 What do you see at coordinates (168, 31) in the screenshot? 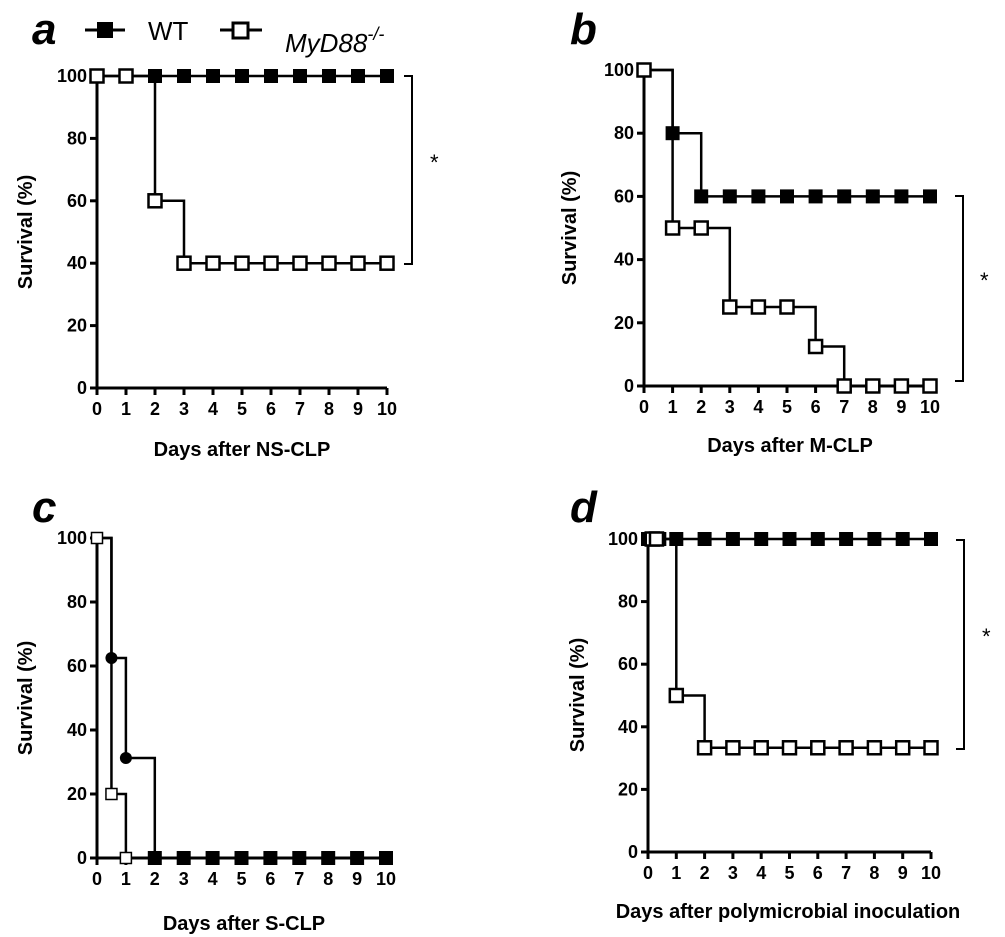
I see `legend-wt-label: WT` at bounding box center [168, 31].